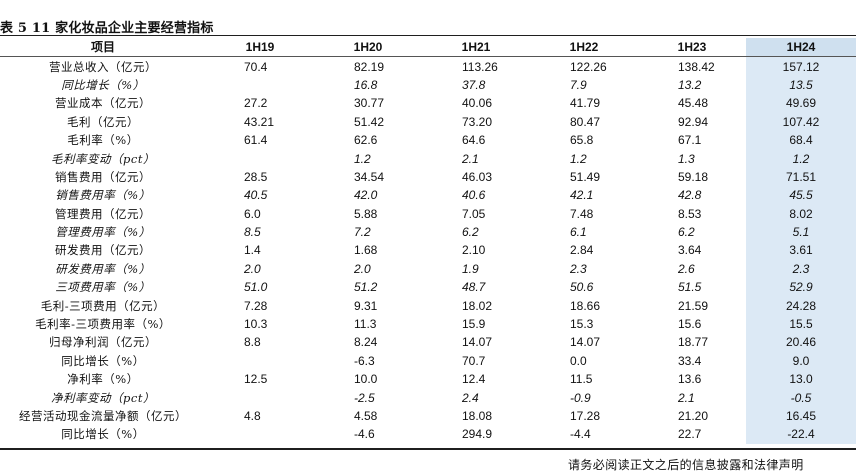 The image size is (867, 473). I want to click on row-label: 管理费用（亿元）, so click(103, 213).